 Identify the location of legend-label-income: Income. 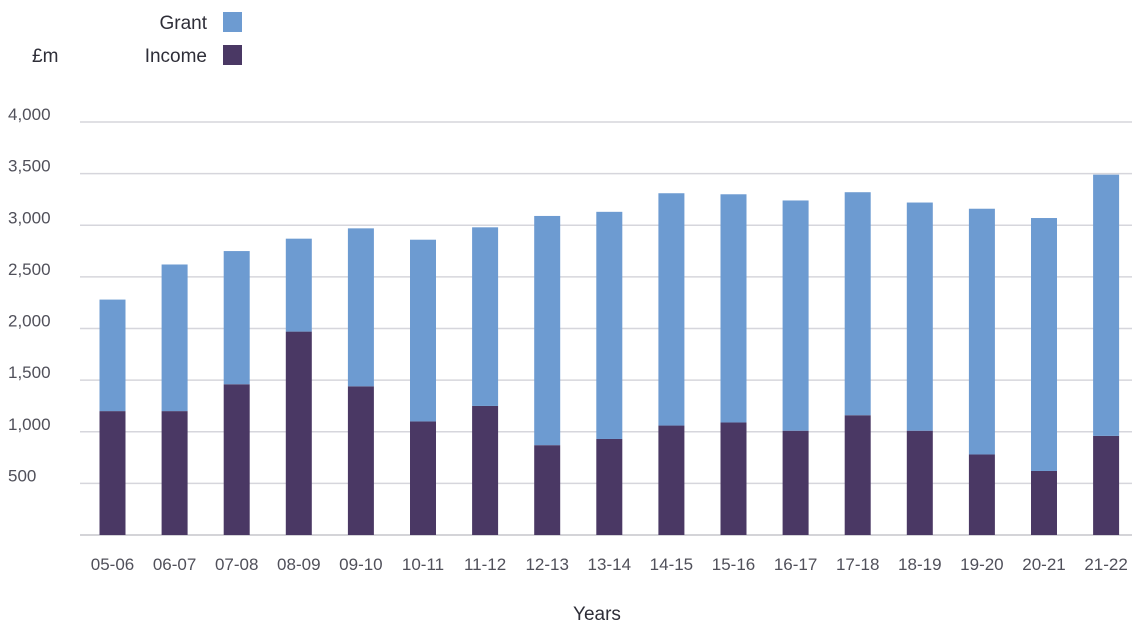
(176, 56).